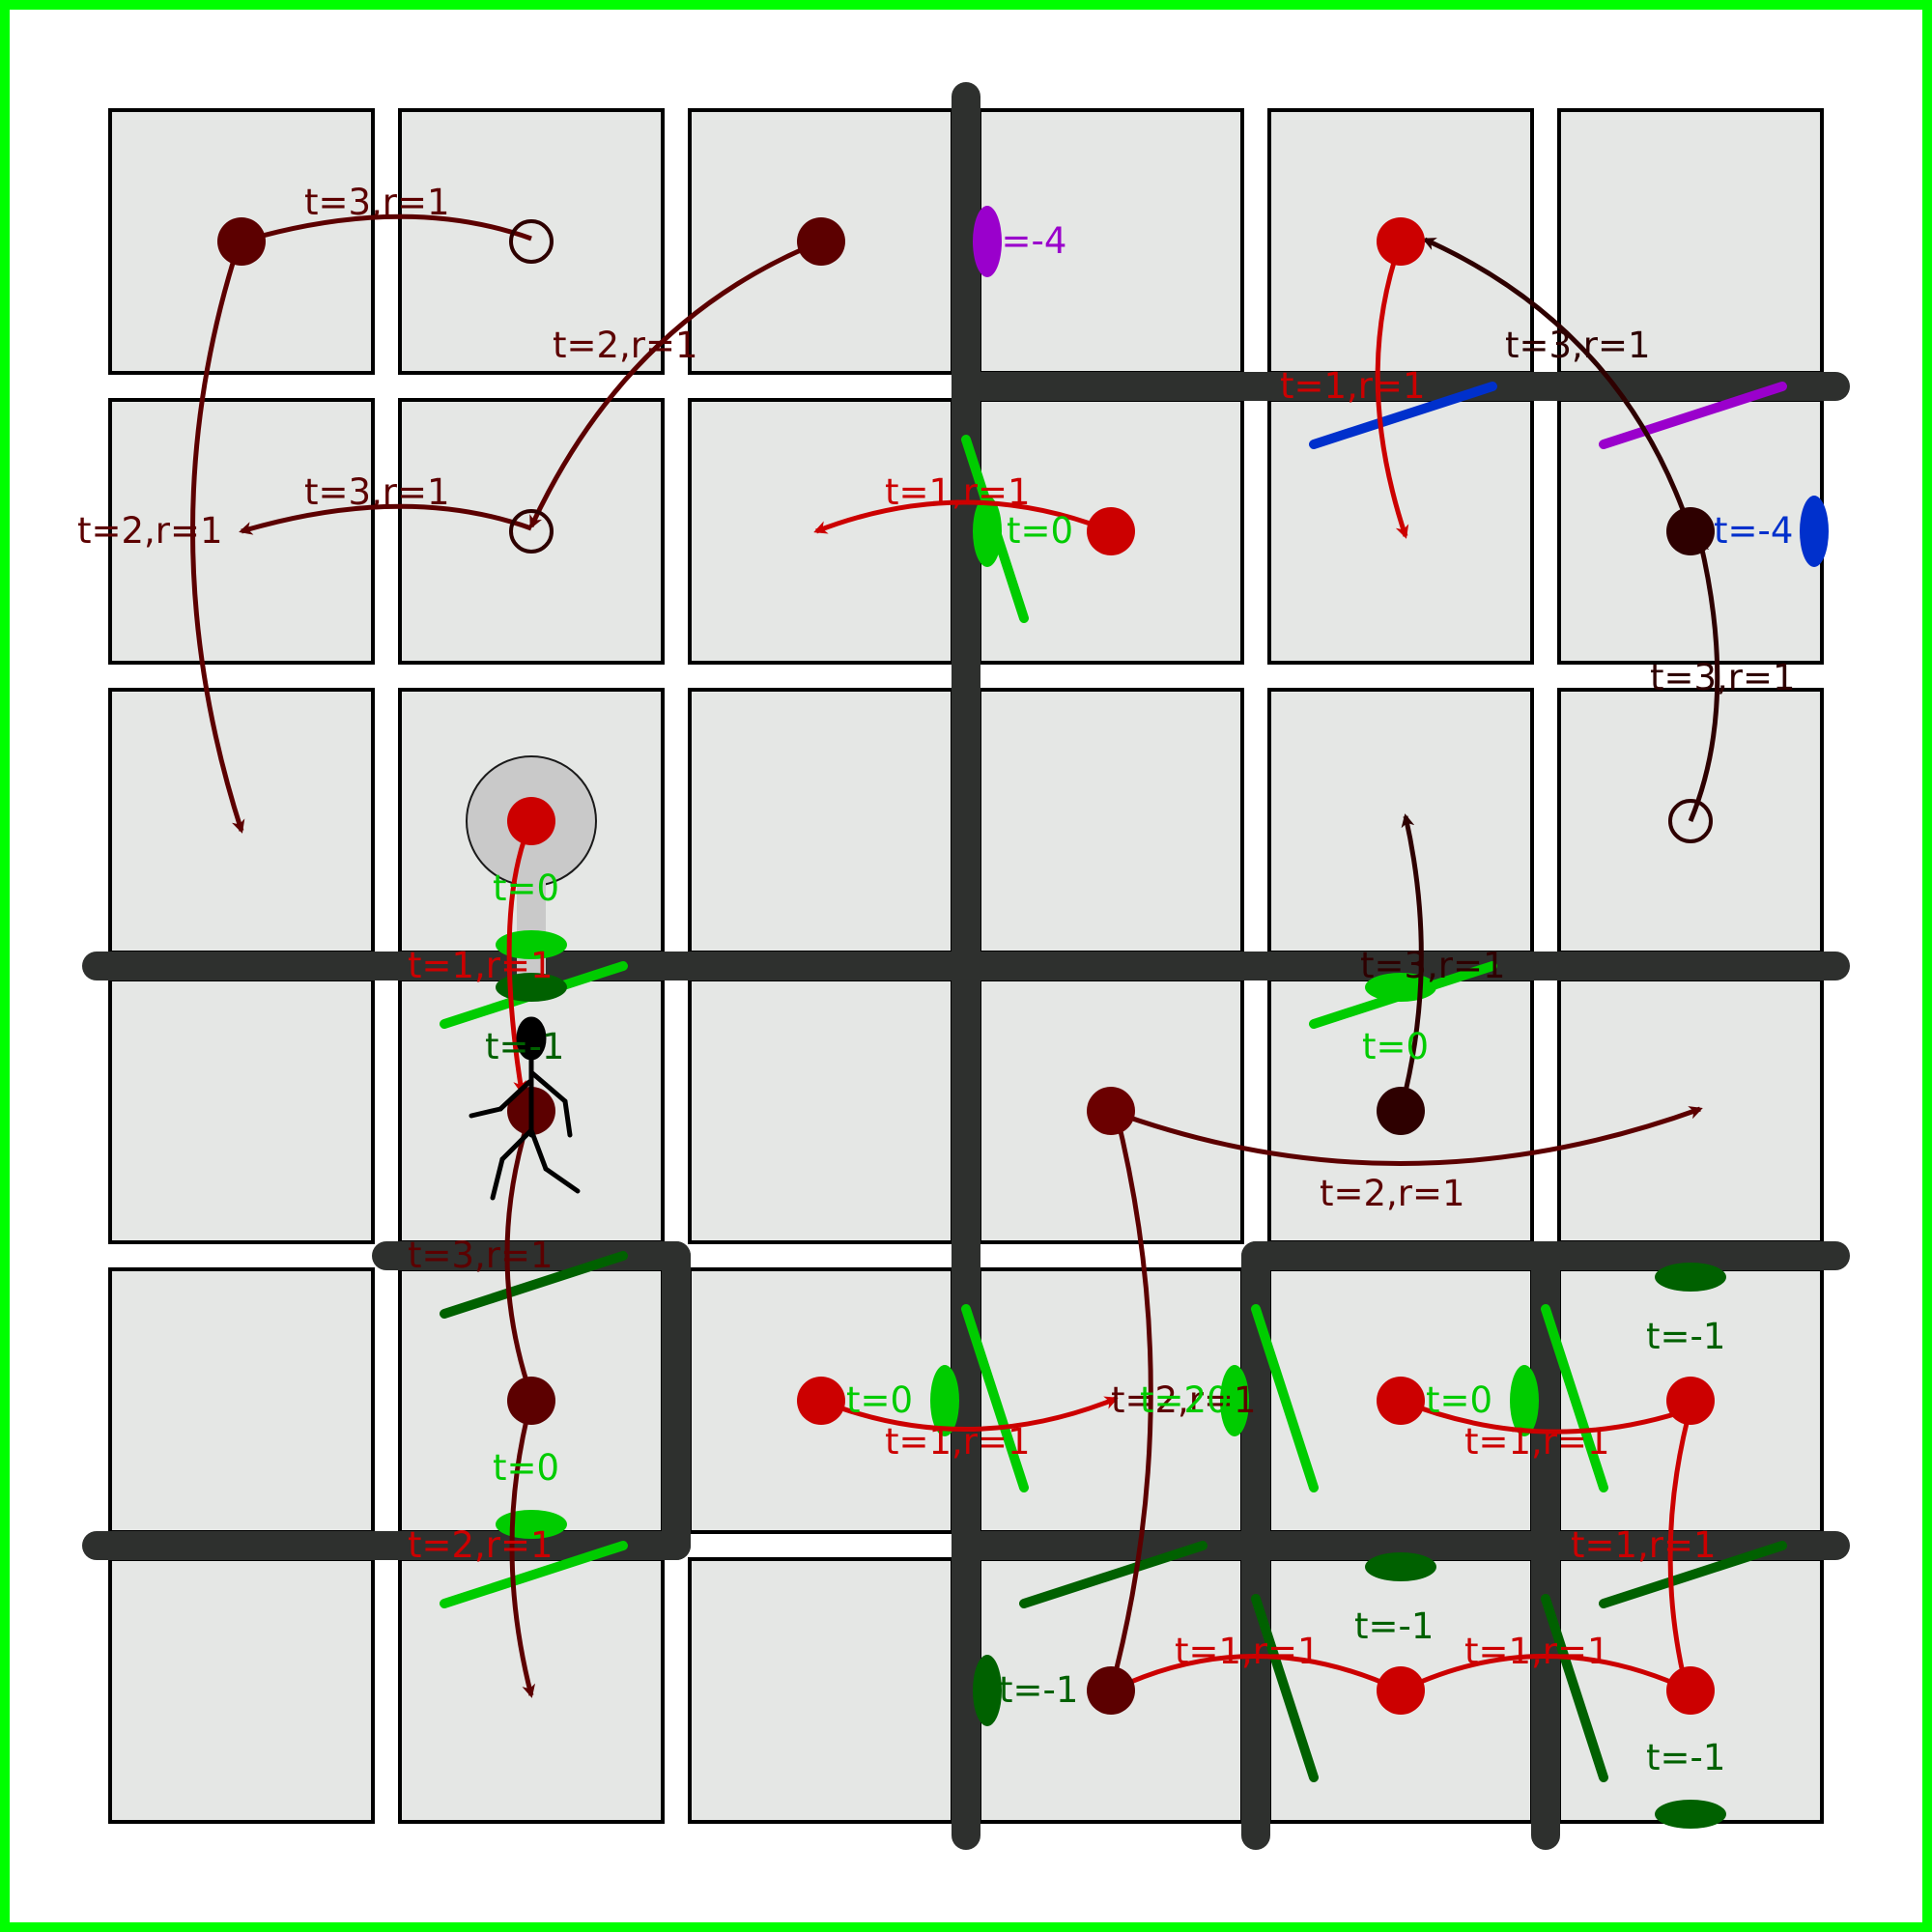  What do you see at coordinates (241, 821) in the screenshot?
I see `tile-r2-c0` at bounding box center [241, 821].